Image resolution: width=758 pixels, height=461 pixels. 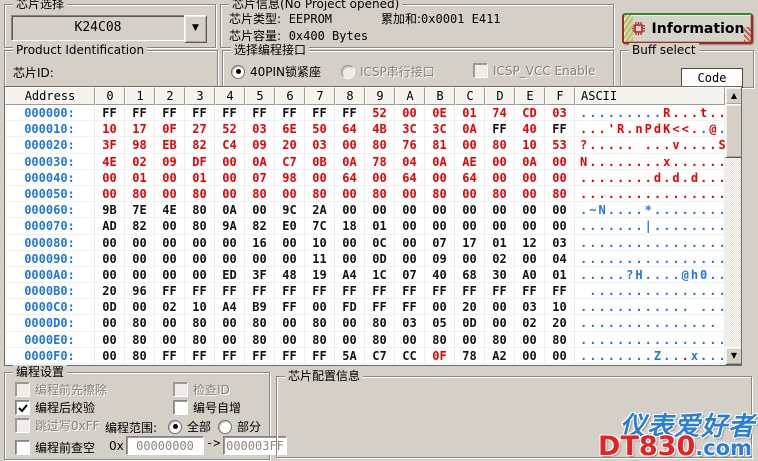 What do you see at coordinates (470, 355) in the screenshot?
I see `hex-byte-cell: 78` at bounding box center [470, 355].